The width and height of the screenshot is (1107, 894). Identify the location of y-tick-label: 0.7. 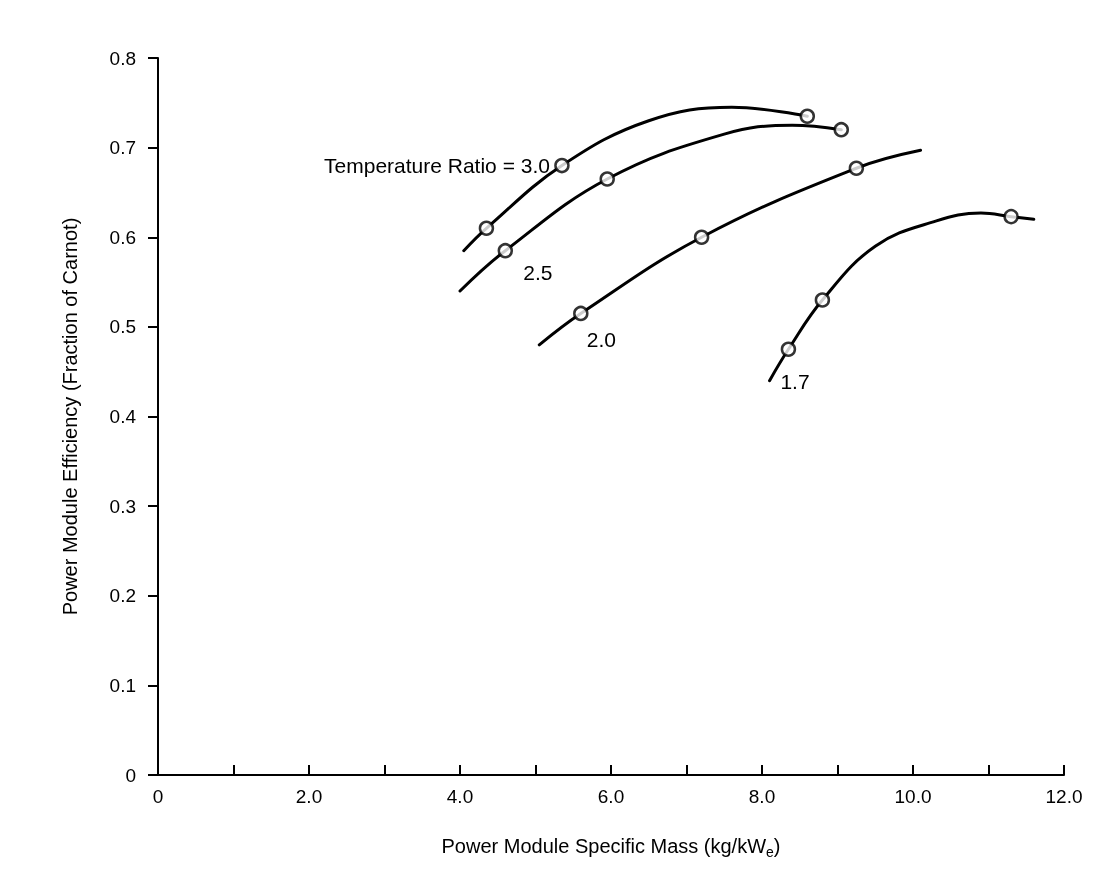
(122, 148).